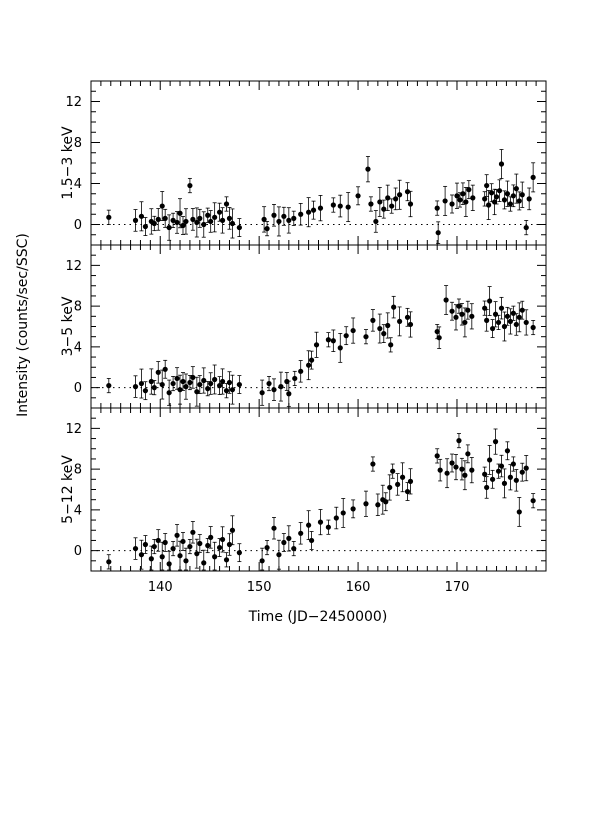 This screenshot has width=608, height=817. I want to click on y-axis-title: Intensity (counts/sec/SSC), so click(23, 325).